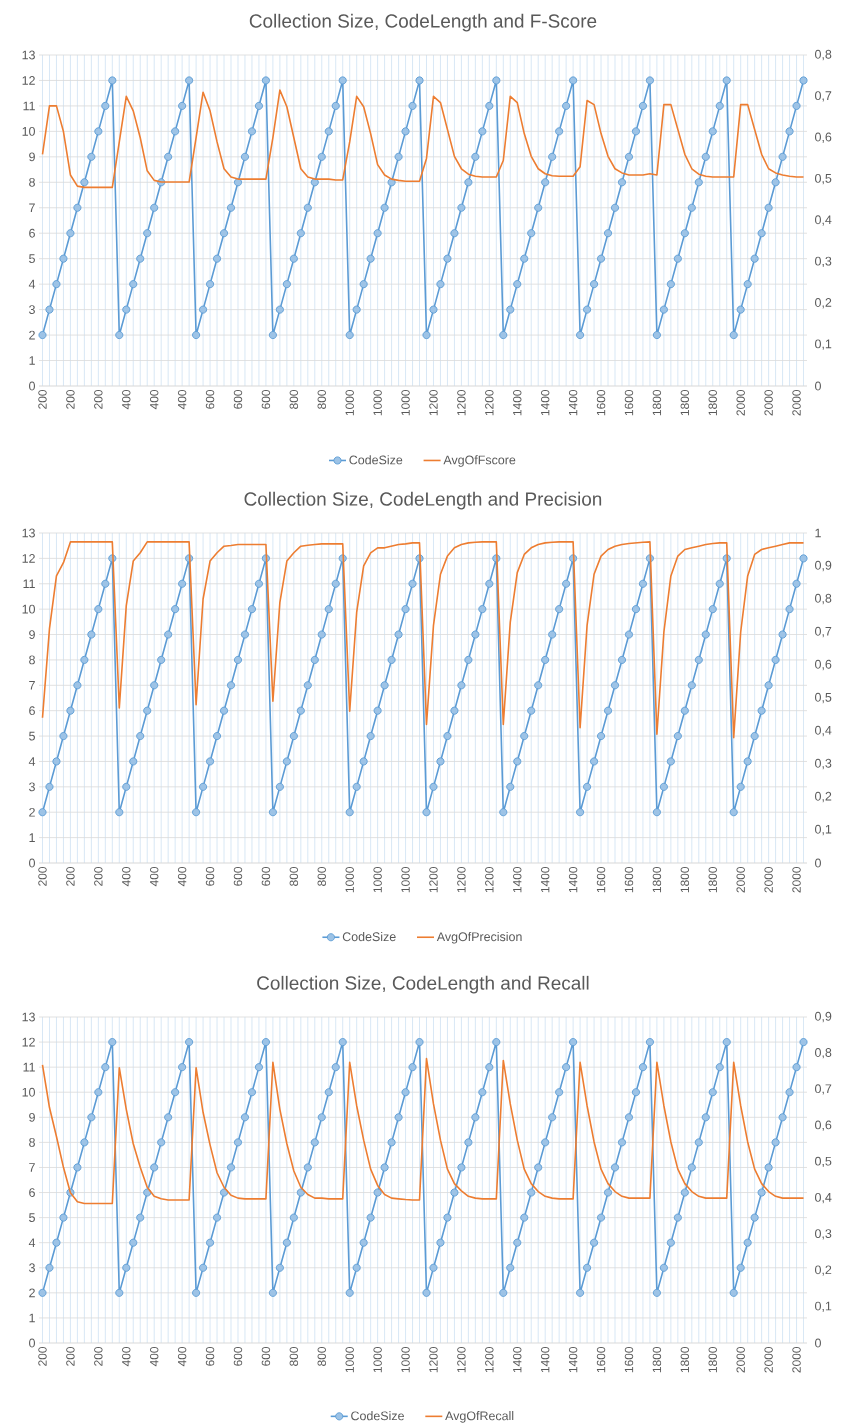  Describe the element at coordinates (423, 500) in the screenshot. I see `chart-title: Collection Size, CodeLength and Precision` at that location.